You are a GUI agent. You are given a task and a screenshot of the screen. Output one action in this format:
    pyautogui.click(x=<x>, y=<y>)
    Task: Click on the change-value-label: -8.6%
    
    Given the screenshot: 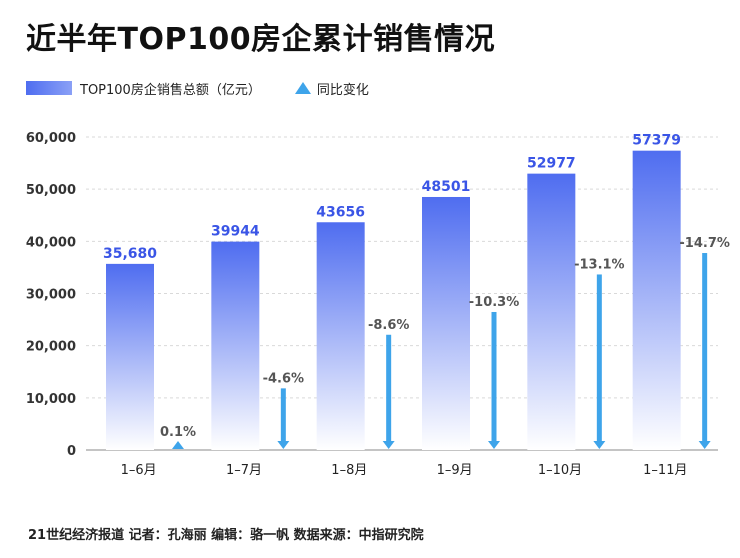 What is the action you would take?
    pyautogui.click(x=388, y=325)
    